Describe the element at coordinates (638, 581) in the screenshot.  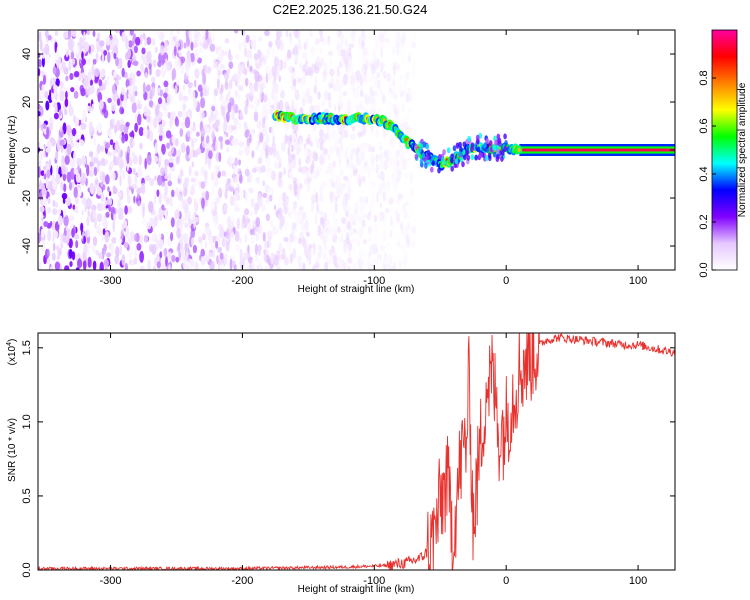
I see `snr-x-tick-label: 100` at that location.